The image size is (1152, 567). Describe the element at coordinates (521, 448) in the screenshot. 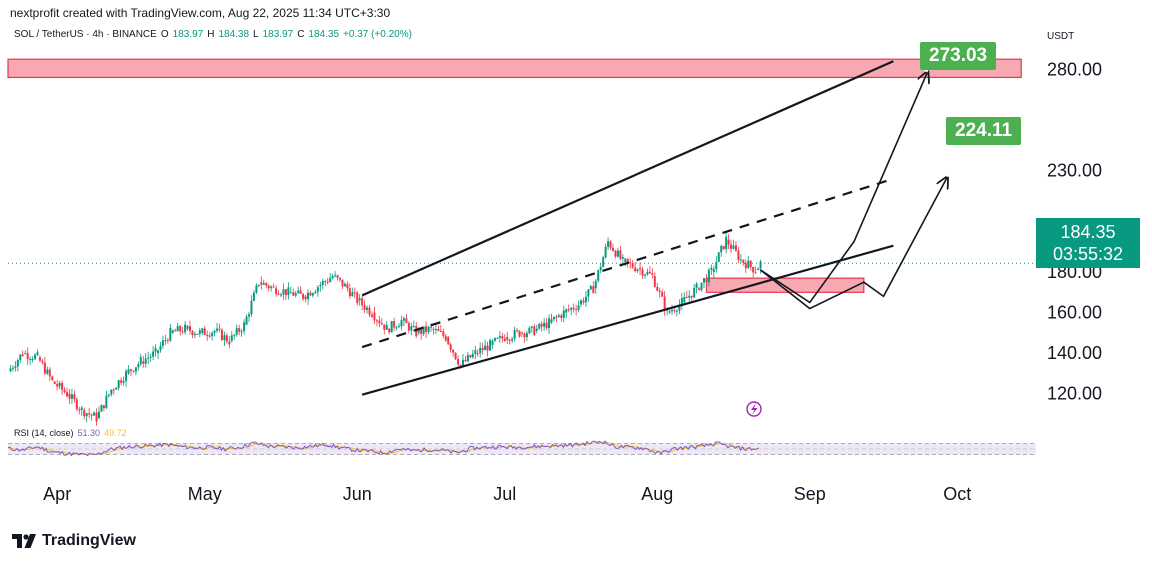

I see `rsi-pane` at that location.